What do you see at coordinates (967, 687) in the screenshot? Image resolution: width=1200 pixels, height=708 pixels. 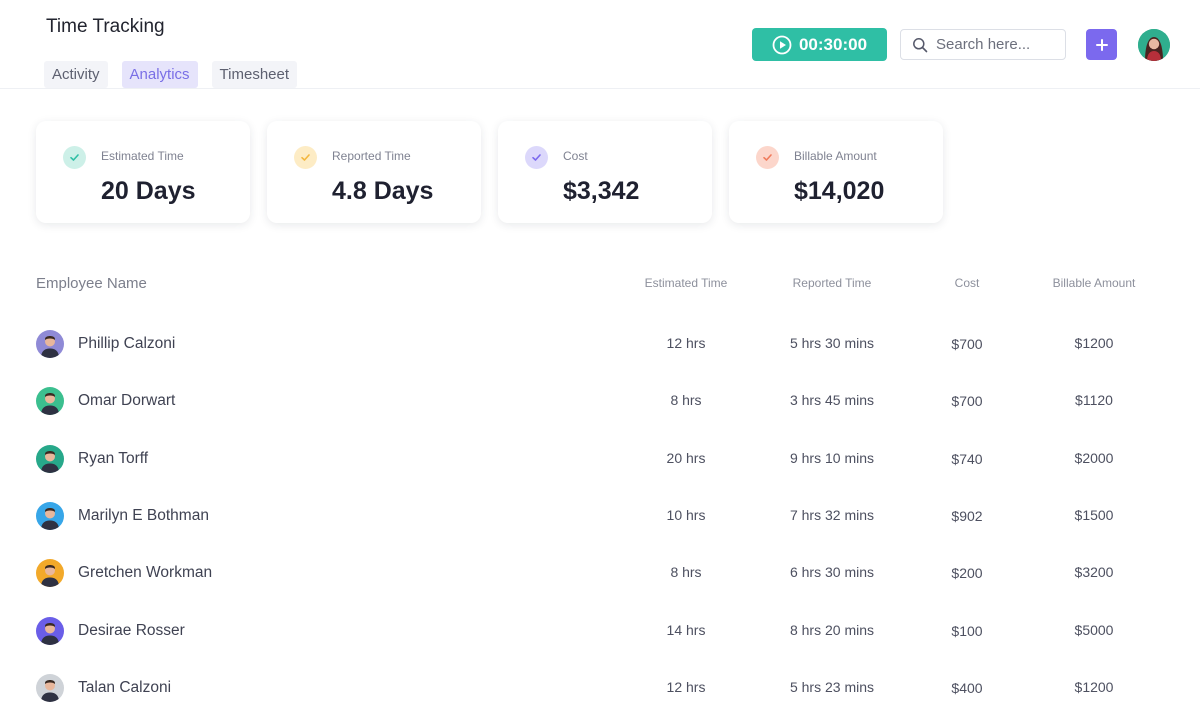 I see `cost-cell: $400` at bounding box center [967, 687].